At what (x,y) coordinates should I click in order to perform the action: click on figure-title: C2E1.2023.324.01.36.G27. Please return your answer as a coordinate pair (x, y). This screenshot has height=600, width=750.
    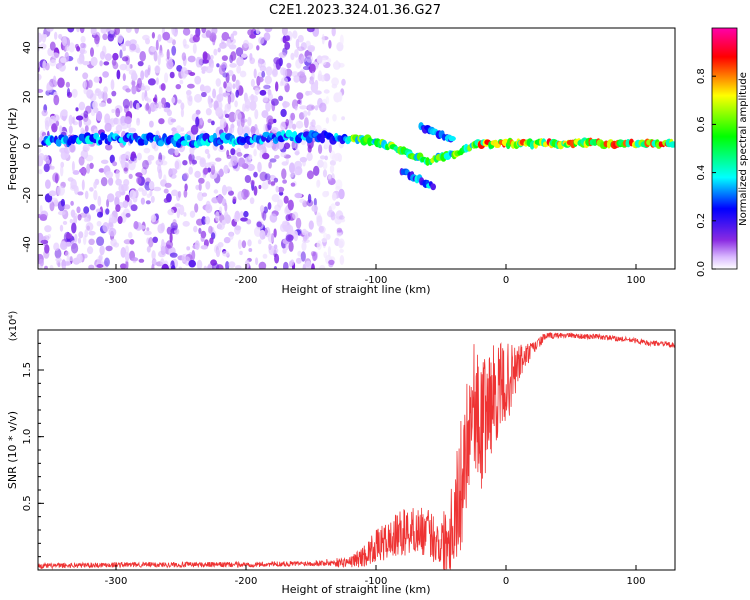
    Looking at the image, I should click on (355, 10).